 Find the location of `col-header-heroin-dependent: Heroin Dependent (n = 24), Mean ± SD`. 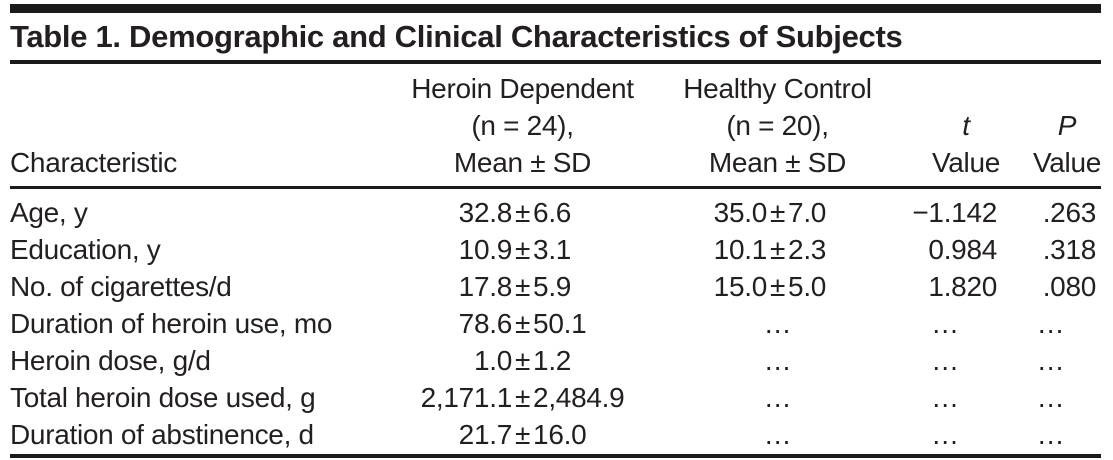

col-header-heroin-dependent: Heroin Dependent (n = 24), Mean ± SD is located at coordinates (522, 126).